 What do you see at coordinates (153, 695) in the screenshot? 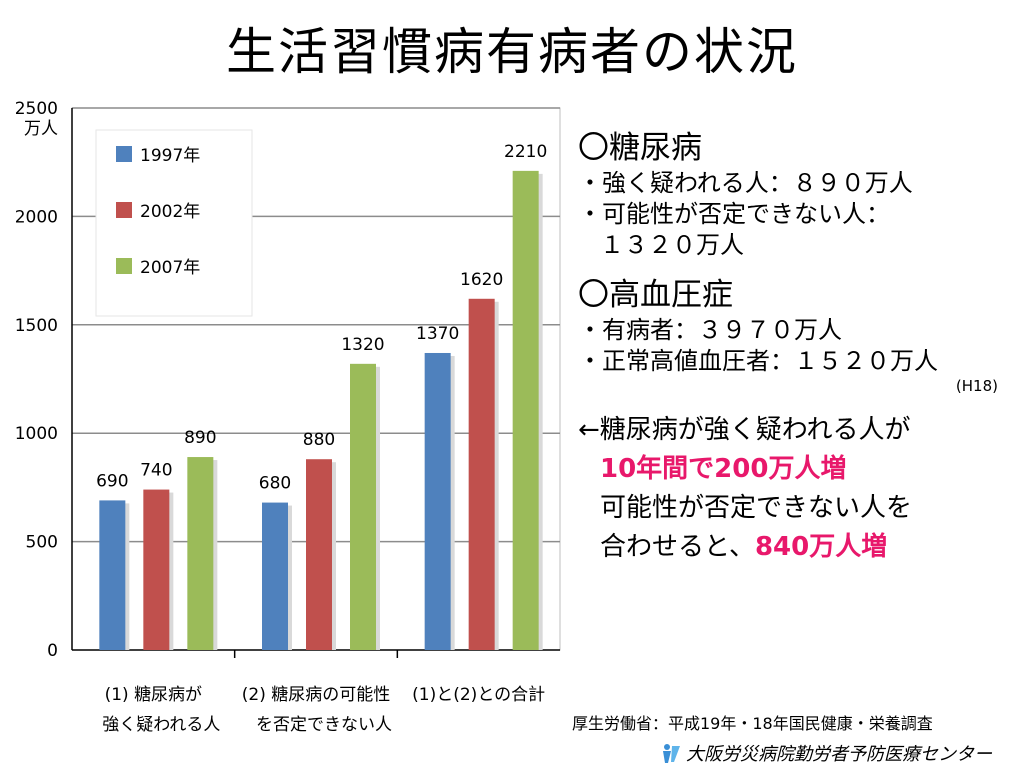
I see `category-label: (1) 糖尿病が` at bounding box center [153, 695].